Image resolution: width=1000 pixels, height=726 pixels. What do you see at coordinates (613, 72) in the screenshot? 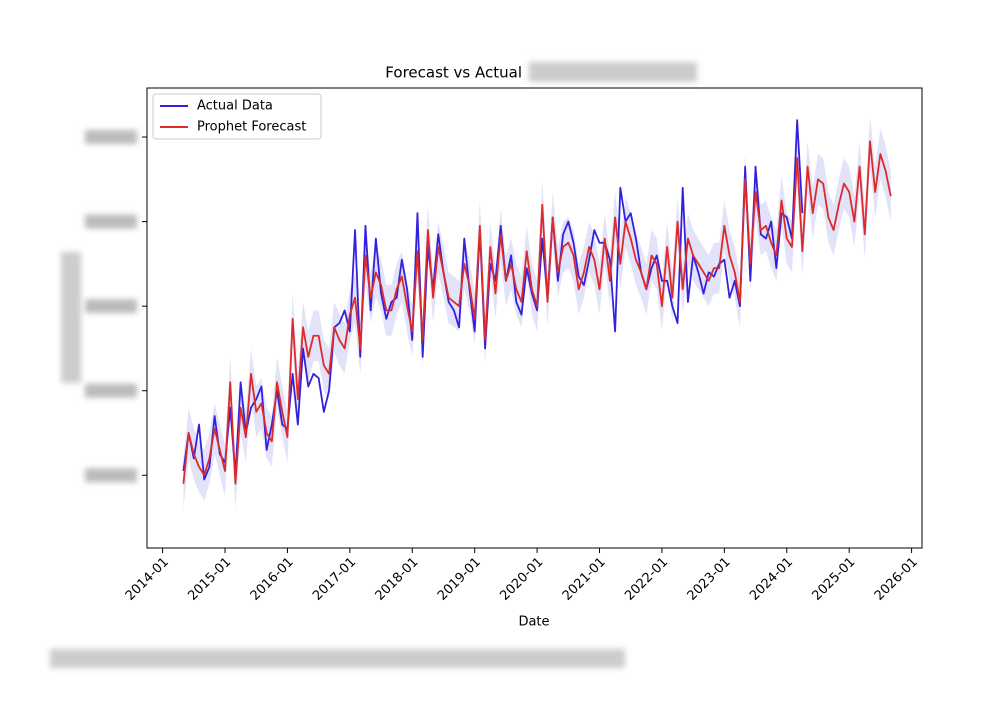
I see `redacted-title` at bounding box center [613, 72].